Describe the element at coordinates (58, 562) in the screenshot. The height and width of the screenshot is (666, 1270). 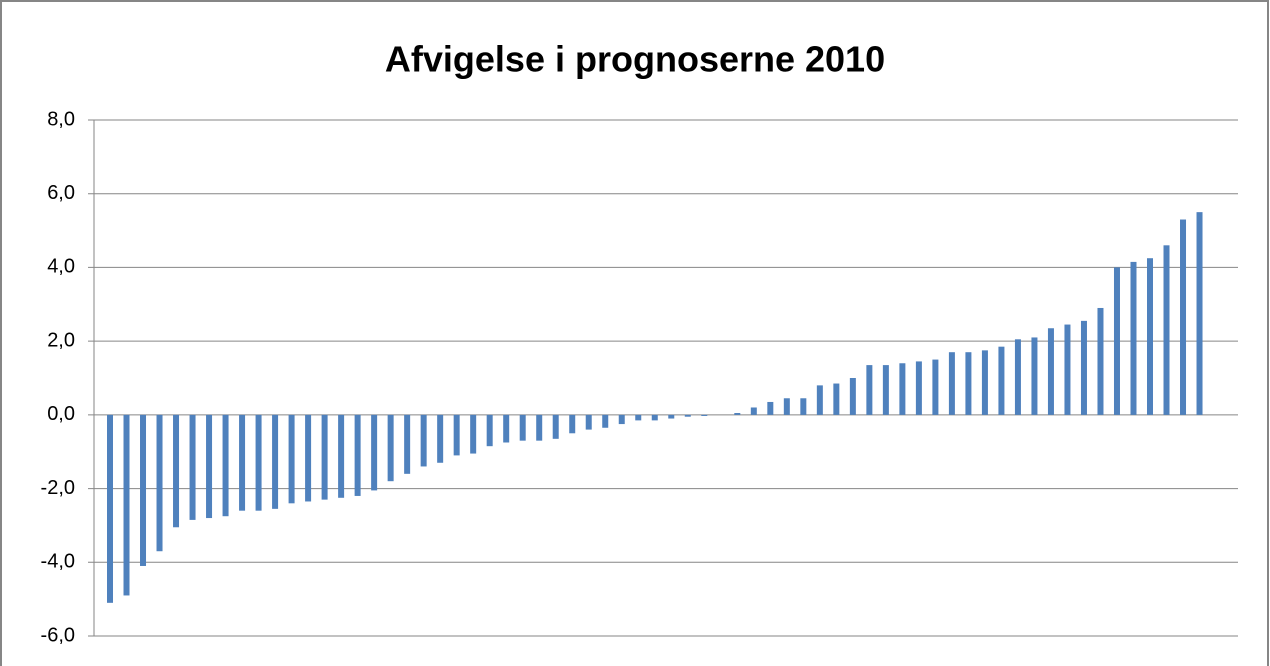
I see `y-tick-label: -4,0` at that location.